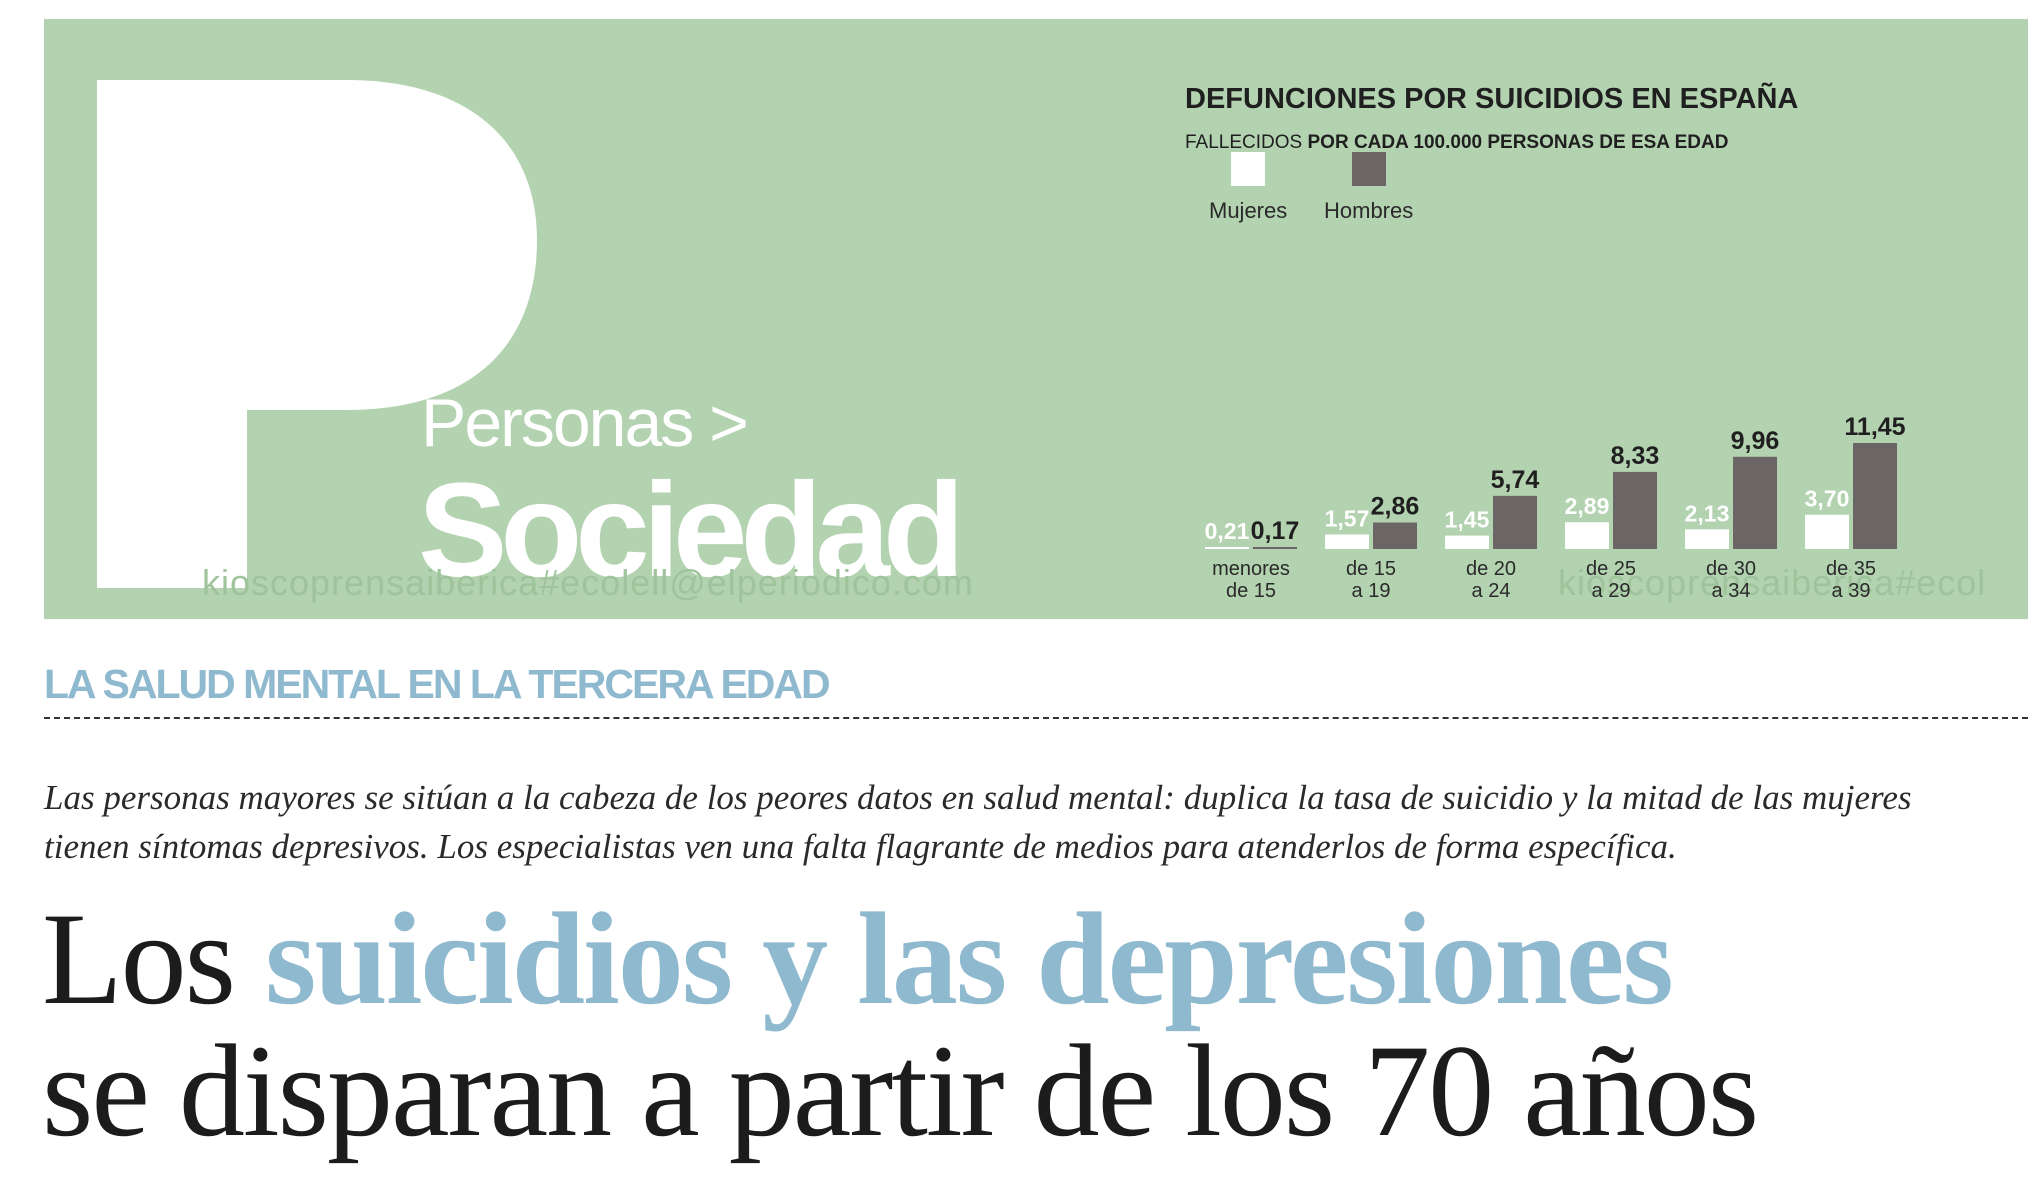  What do you see at coordinates (585, 423) in the screenshot?
I see `section-kicker: Personas >` at bounding box center [585, 423].